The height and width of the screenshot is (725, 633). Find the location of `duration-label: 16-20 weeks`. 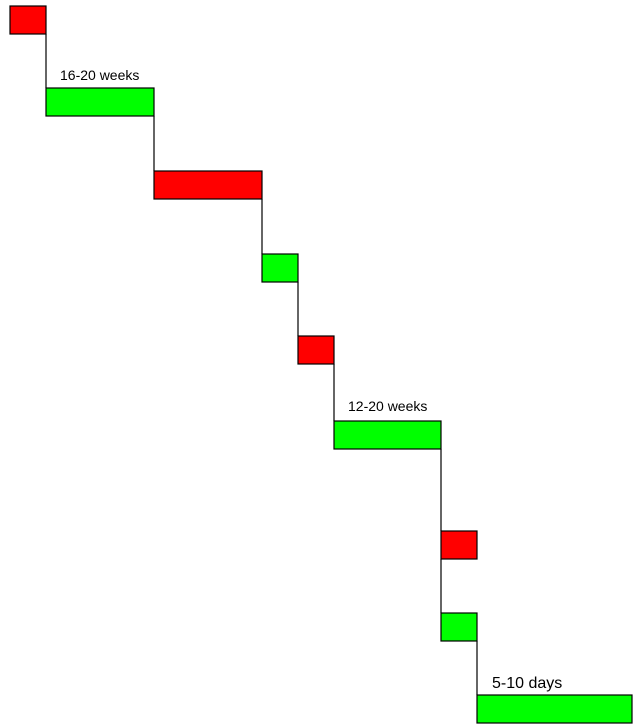

duration-label: 16-20 weeks is located at coordinates (99, 75).